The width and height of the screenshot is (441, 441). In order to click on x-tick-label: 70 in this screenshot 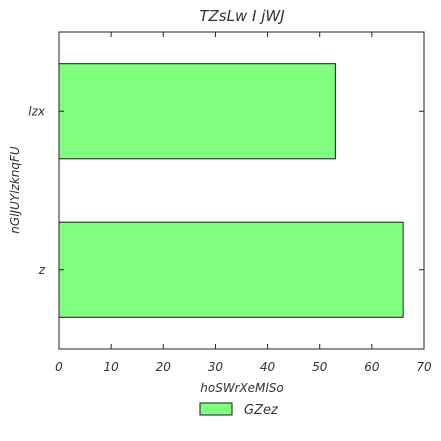, I will do `click(424, 367)`.